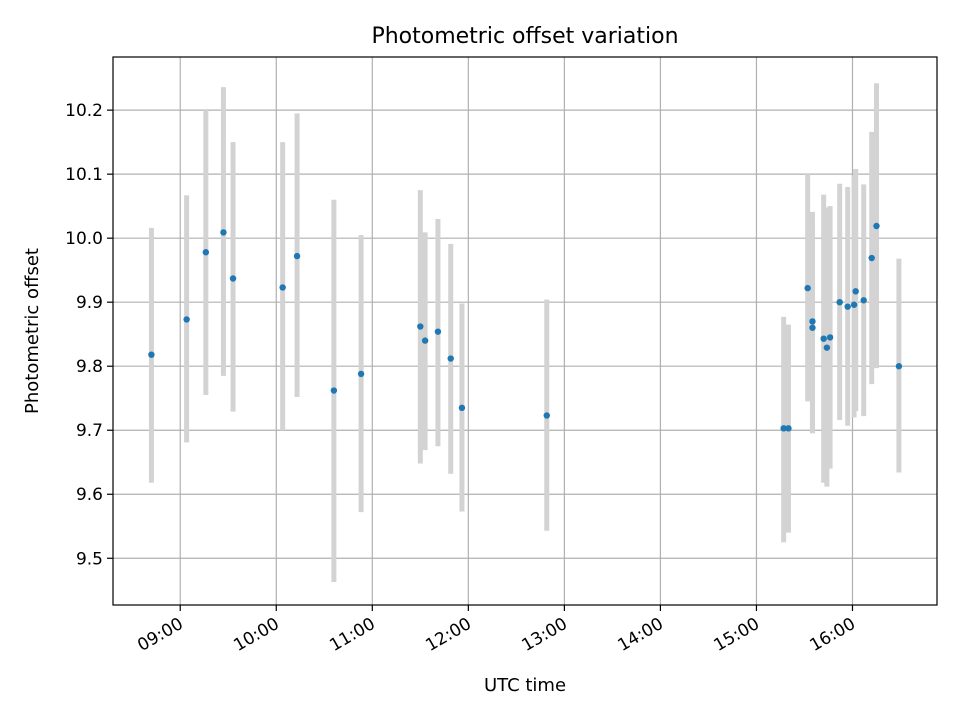  What do you see at coordinates (32, 331) in the screenshot?
I see `y-axis-label: Photometric offset` at bounding box center [32, 331].